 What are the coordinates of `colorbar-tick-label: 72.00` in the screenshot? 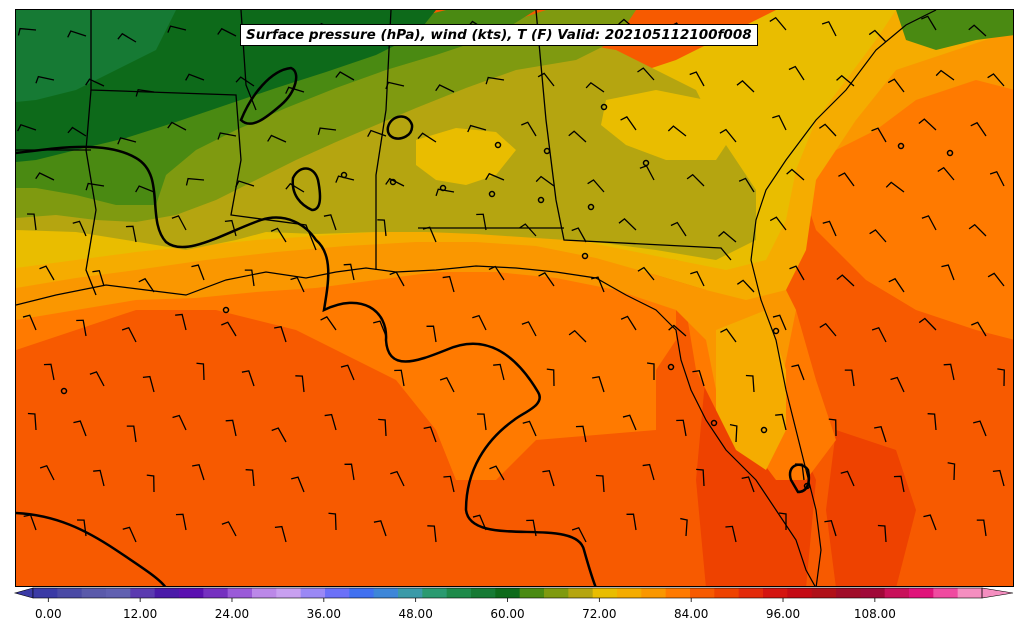 It's located at (599, 614).